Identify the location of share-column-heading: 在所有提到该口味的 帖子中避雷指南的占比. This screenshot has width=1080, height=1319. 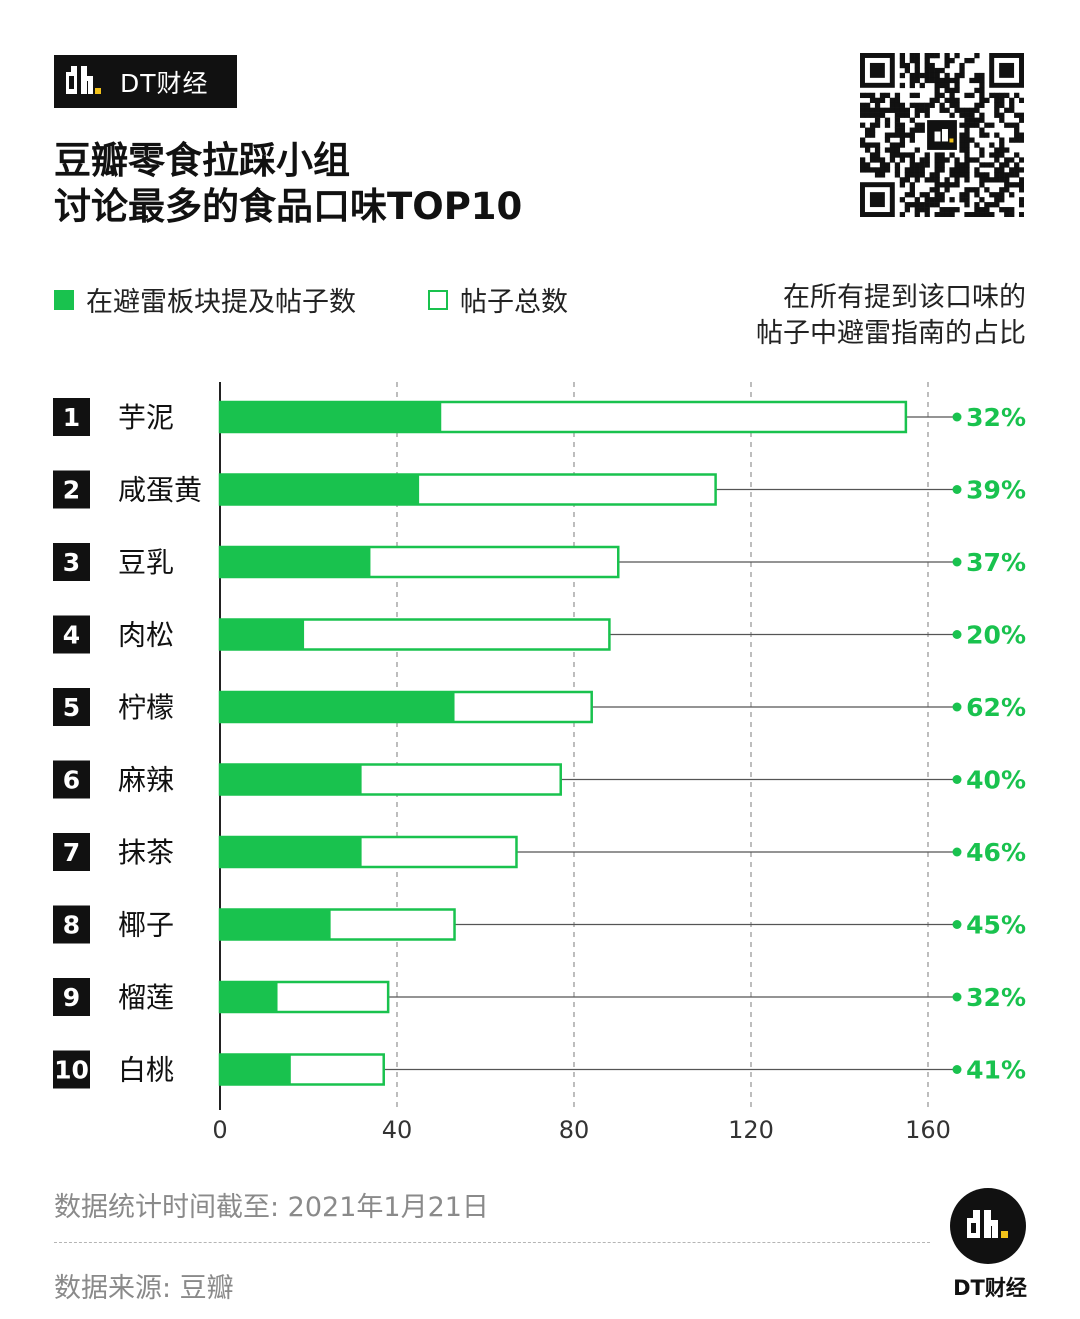
(861, 316).